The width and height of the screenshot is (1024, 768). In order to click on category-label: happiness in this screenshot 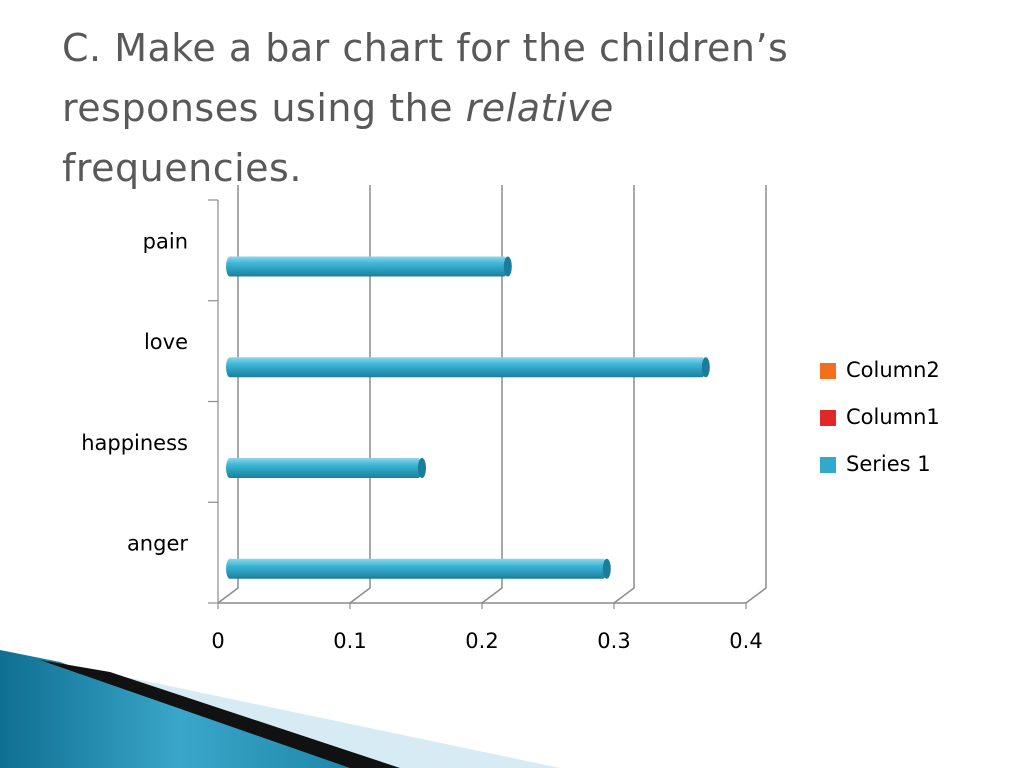, I will do `click(134, 443)`.